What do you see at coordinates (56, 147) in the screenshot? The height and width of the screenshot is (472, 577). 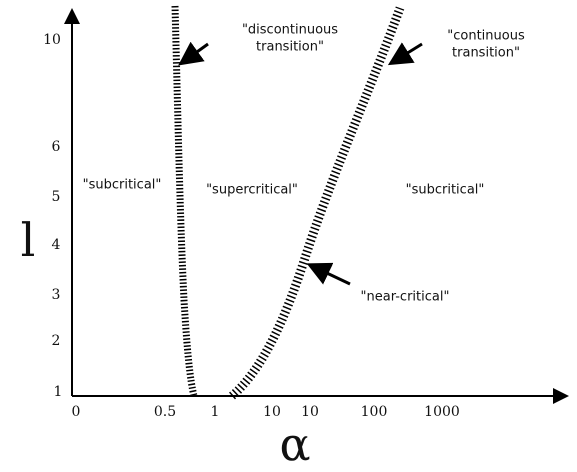 I see `y-tick-label: 6` at bounding box center [56, 147].